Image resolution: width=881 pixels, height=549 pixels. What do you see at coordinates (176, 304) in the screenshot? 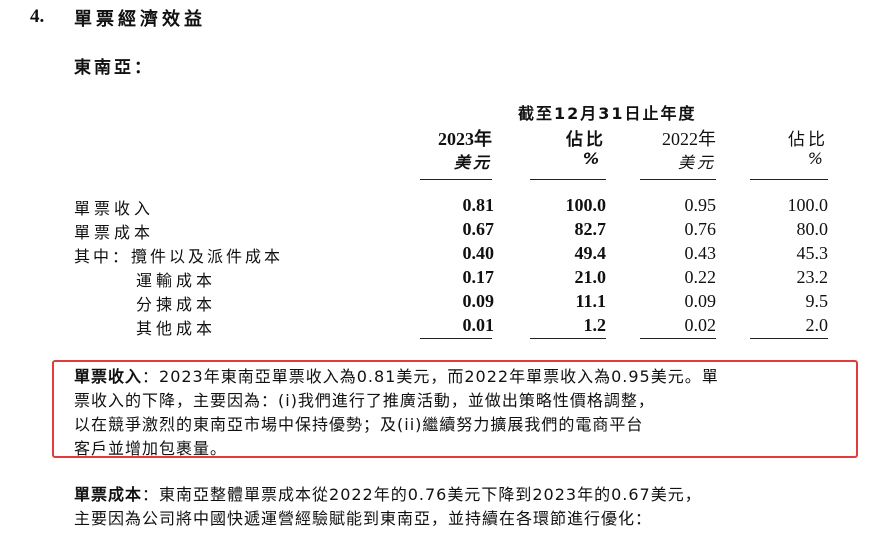
I see `row-label: 分揀成本` at bounding box center [176, 304].